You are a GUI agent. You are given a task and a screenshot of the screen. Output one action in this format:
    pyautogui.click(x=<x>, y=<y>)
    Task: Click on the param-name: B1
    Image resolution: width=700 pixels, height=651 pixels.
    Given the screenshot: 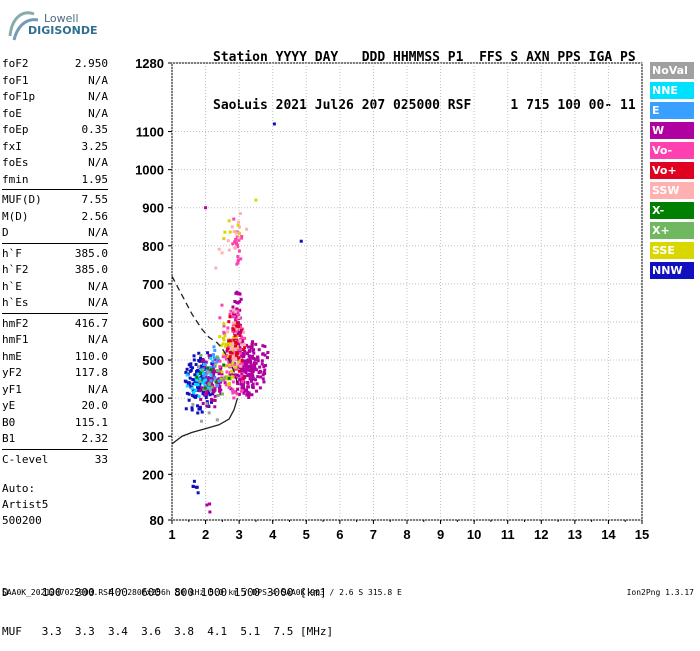 What is the action you would take?
    pyautogui.click(x=9, y=438)
    